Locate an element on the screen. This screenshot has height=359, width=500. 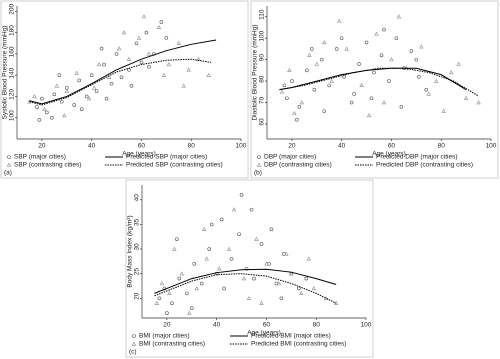
y-tick-label: 110 is located at coordinates (262, 14).